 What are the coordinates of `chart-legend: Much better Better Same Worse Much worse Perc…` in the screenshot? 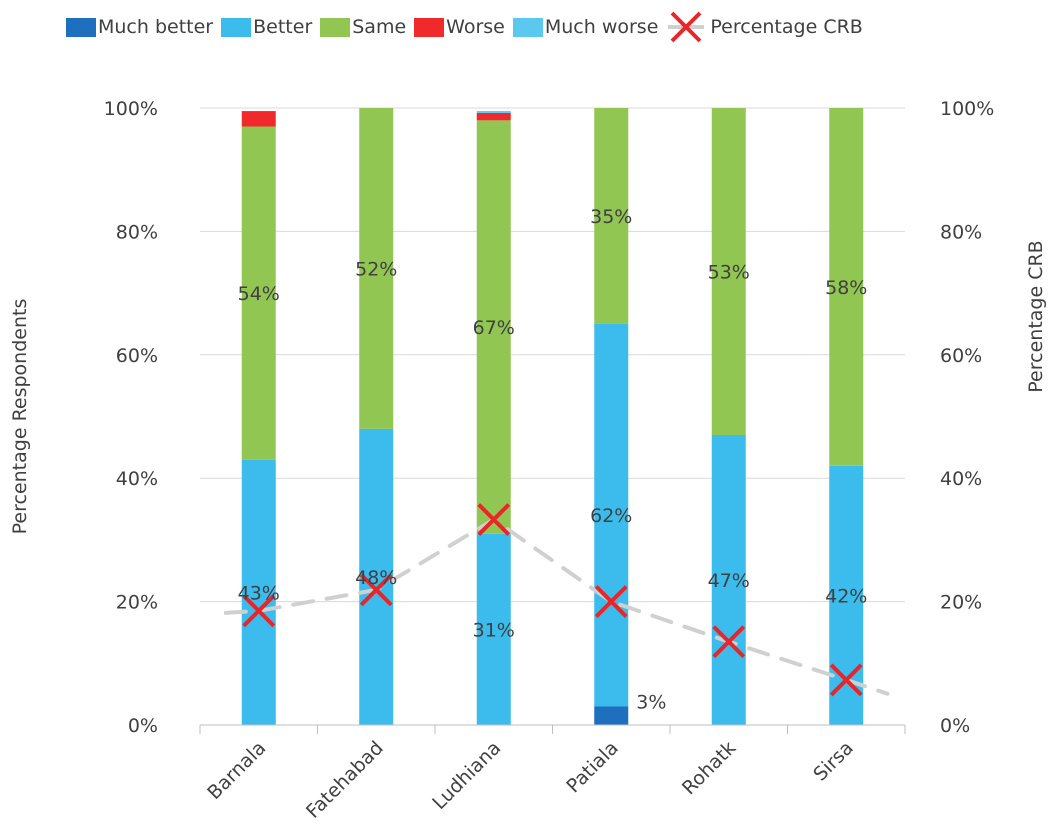 It's located at (468, 27).